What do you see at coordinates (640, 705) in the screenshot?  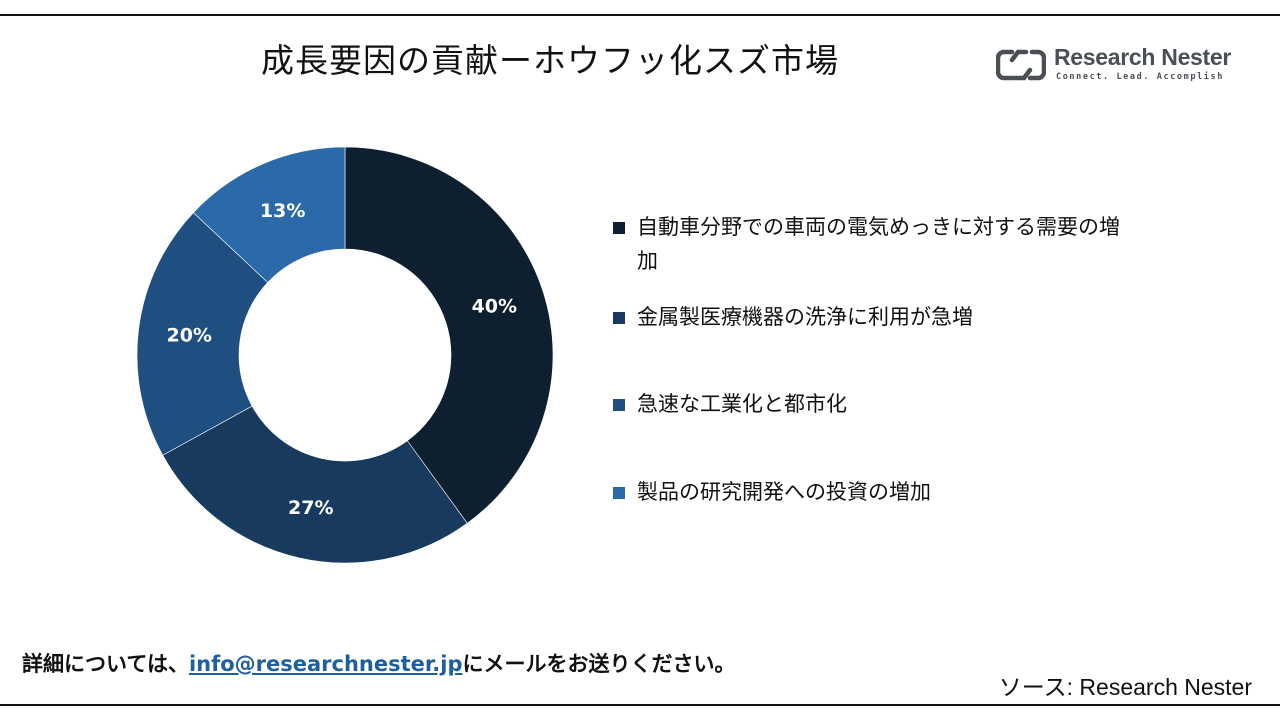 I see `bottom-rule` at bounding box center [640, 705].